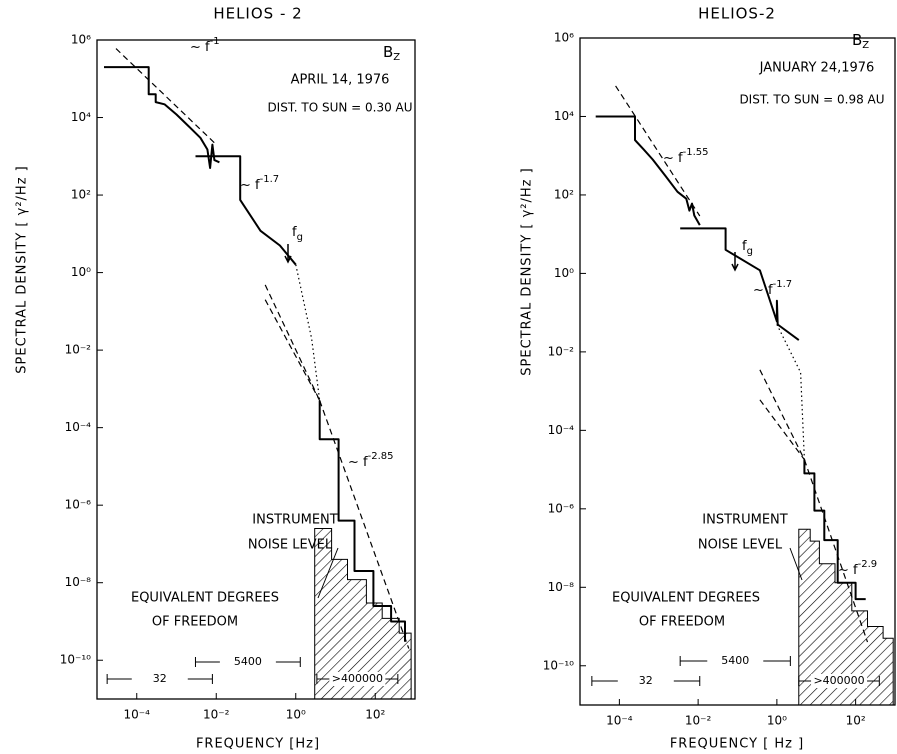  What do you see at coordinates (868, 564) in the screenshot?
I see `slope-label-sup: -2.9` at bounding box center [868, 564].